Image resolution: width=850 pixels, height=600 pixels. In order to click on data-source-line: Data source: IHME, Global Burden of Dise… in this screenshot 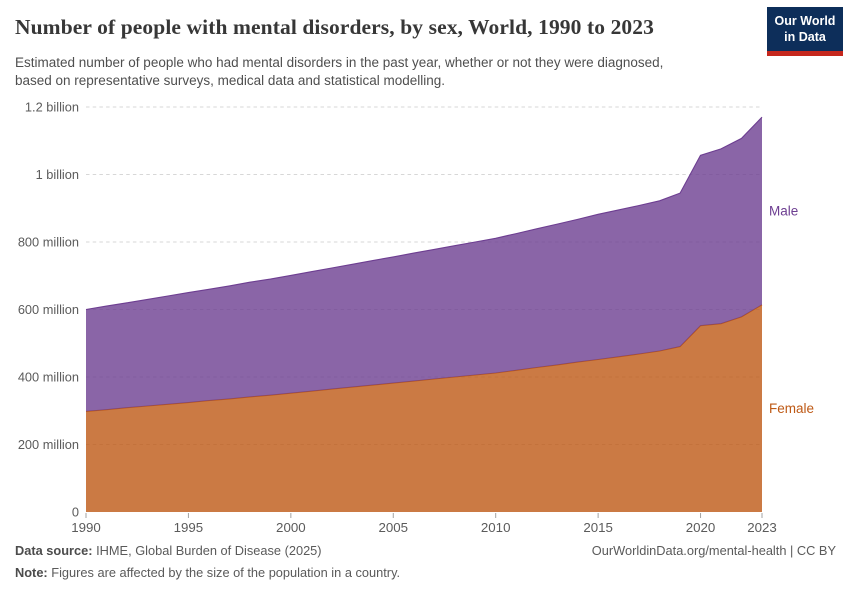, I will do `click(168, 550)`.